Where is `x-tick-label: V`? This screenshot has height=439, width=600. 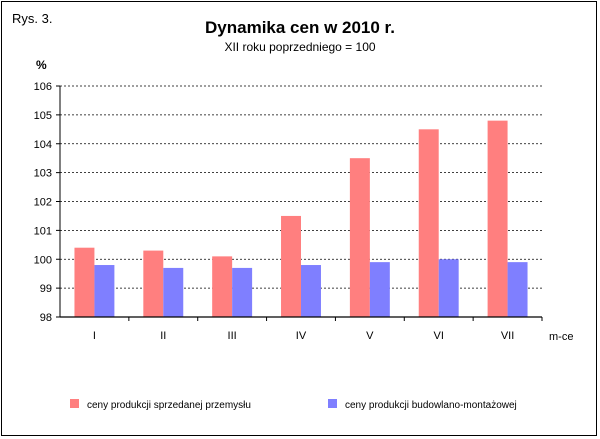 x-tick-label: V is located at coordinates (370, 336).